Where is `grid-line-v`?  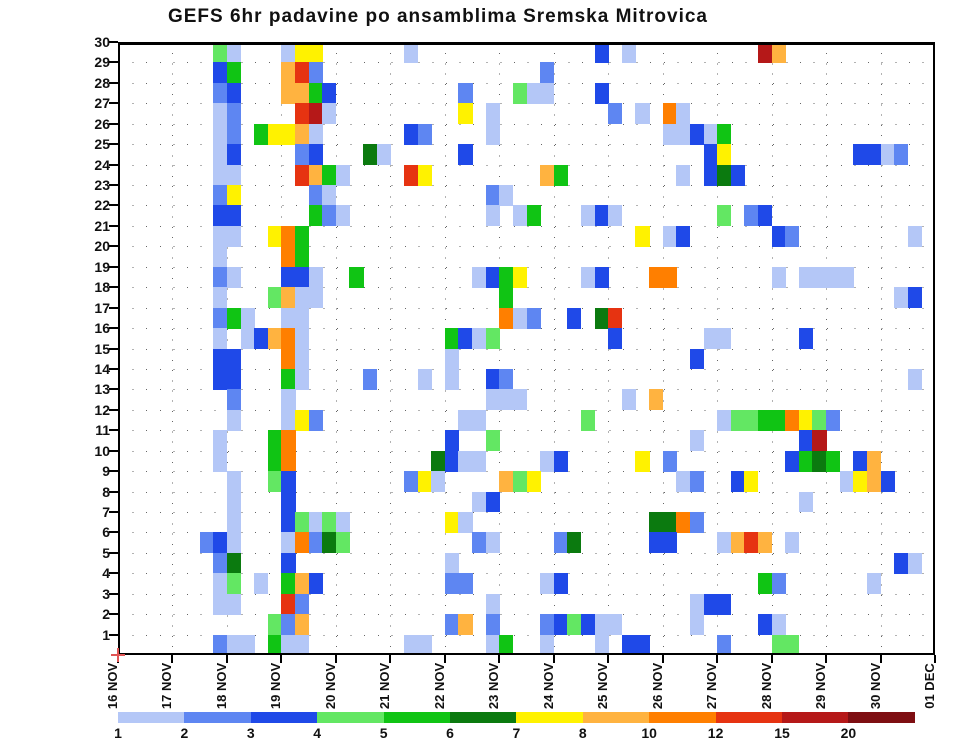
grid-line-v is located at coordinates (554, 348).